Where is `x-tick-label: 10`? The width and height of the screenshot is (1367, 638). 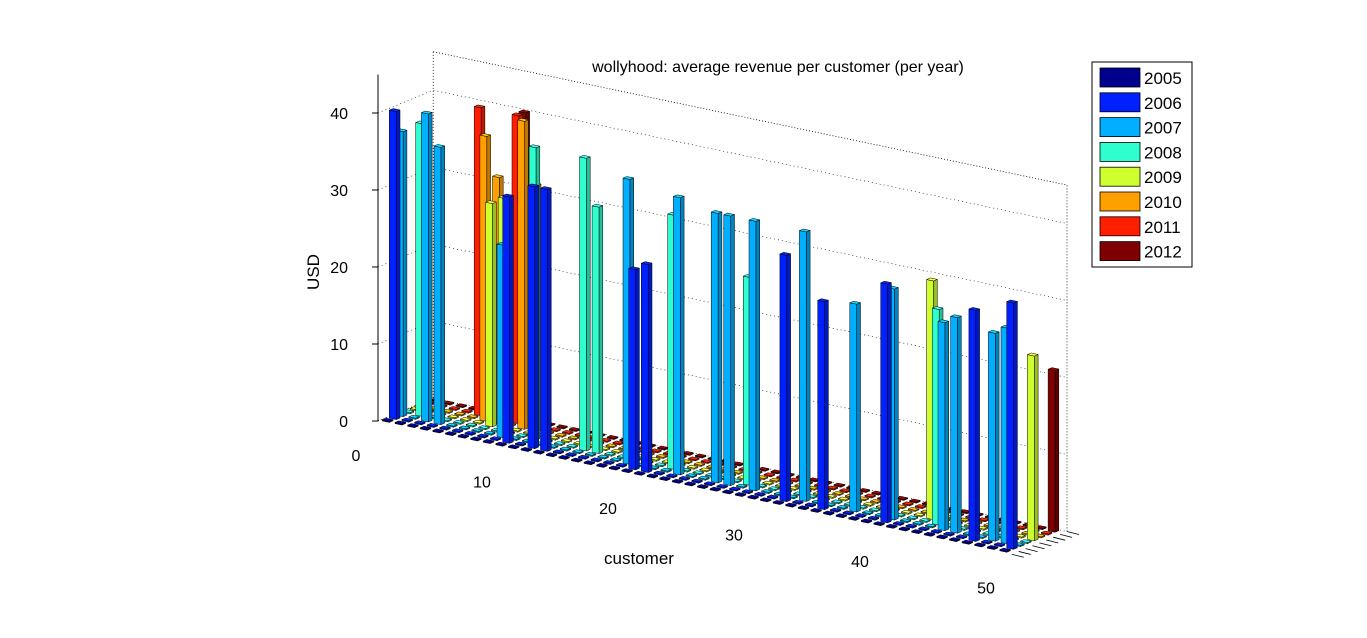
x-tick-label: 10 is located at coordinates (482, 483).